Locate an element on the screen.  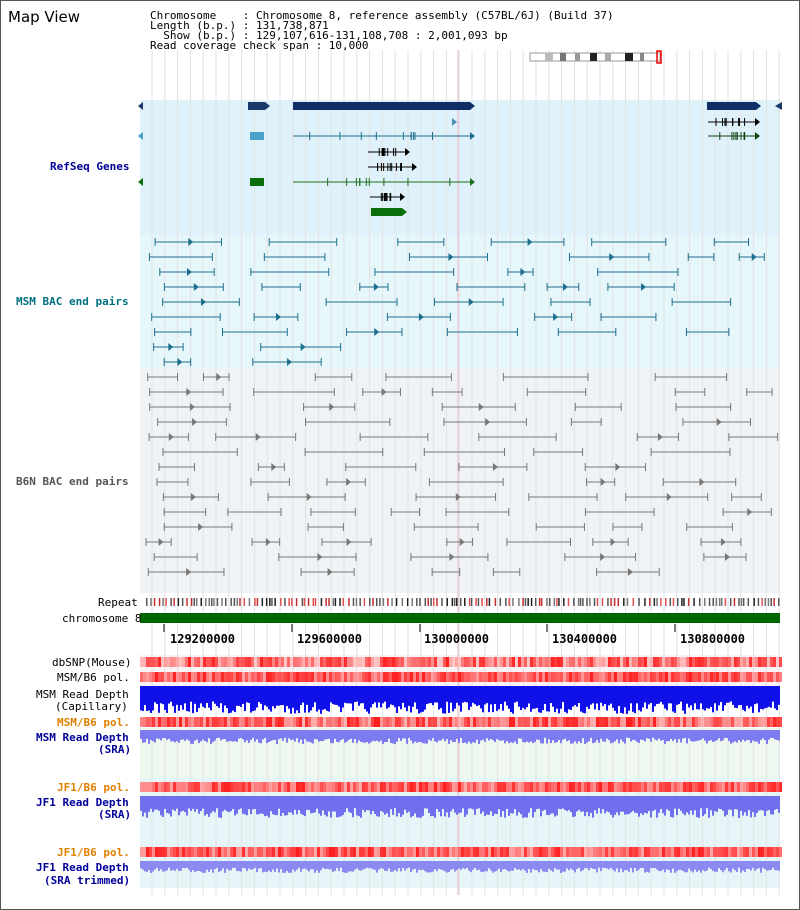
b6n-bac-label: B6N BAC end pairs is located at coordinates (72, 481).